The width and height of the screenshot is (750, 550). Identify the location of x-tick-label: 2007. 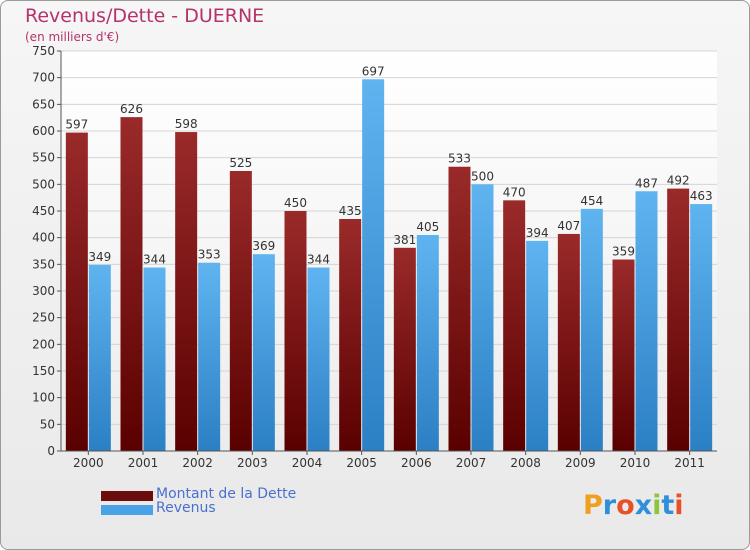
(471, 463).